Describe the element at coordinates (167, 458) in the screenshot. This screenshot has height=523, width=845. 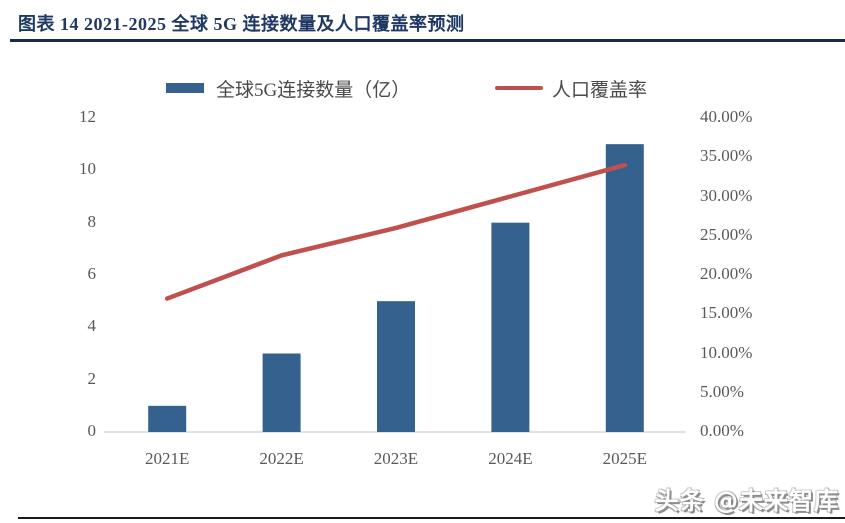
I see `x-tick: 2021E` at that location.